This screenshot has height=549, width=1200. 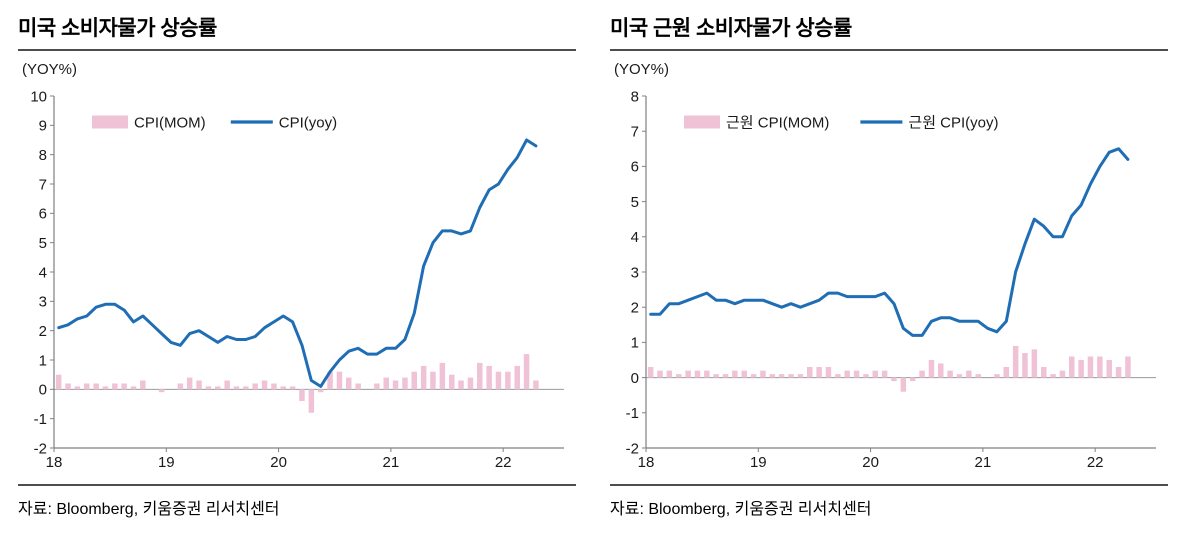 What do you see at coordinates (308, 122) in the screenshot?
I see `legend-line-label: CPI(yoy)` at bounding box center [308, 122].